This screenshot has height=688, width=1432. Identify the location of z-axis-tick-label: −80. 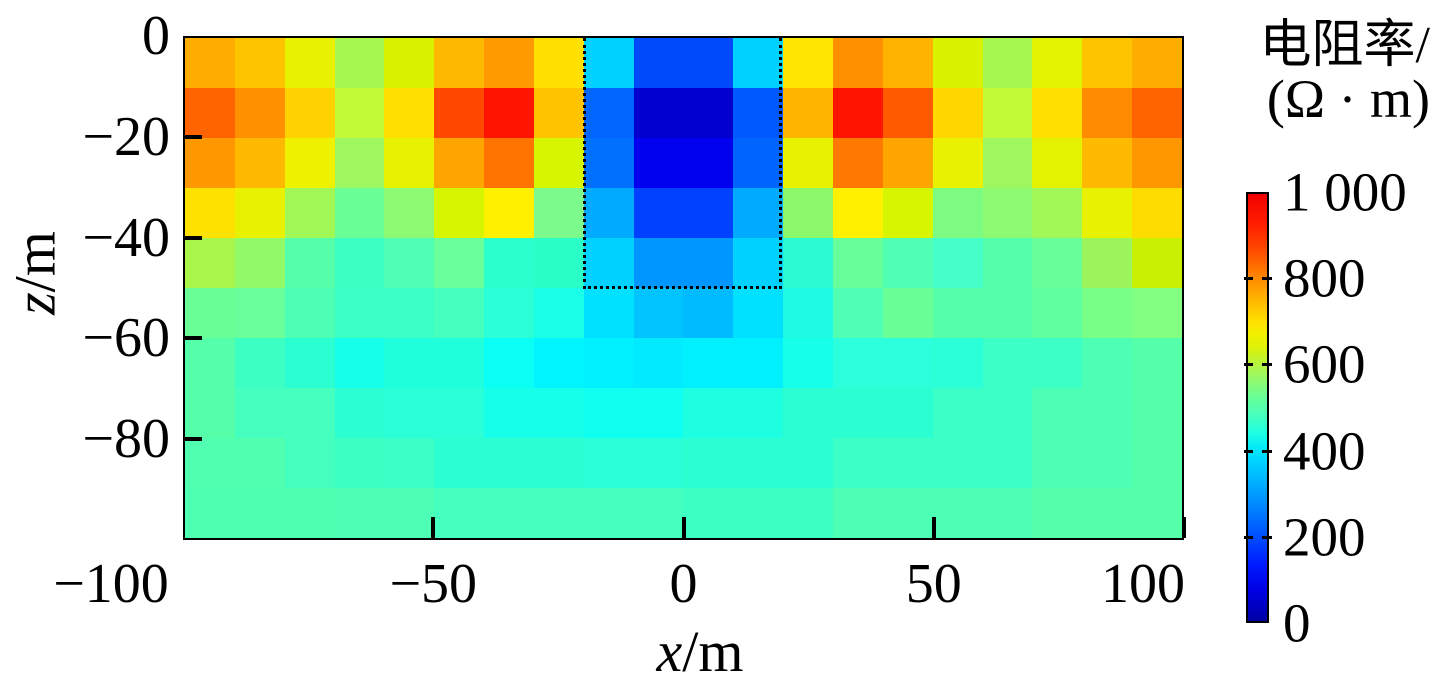
(126, 439).